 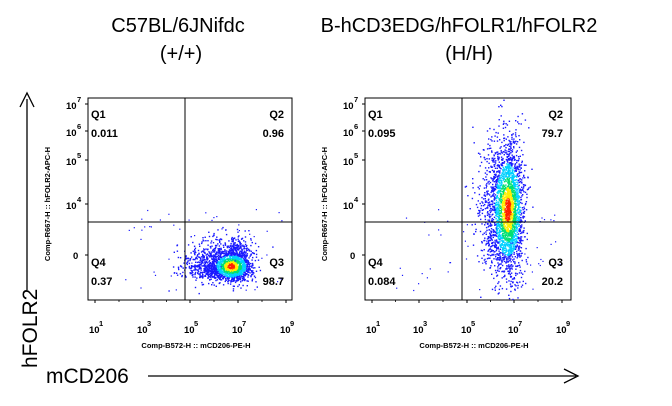 What do you see at coordinates (177, 26) in the screenshot?
I see `panel1-title-line1: C57BL/6JNifdc` at bounding box center [177, 26].